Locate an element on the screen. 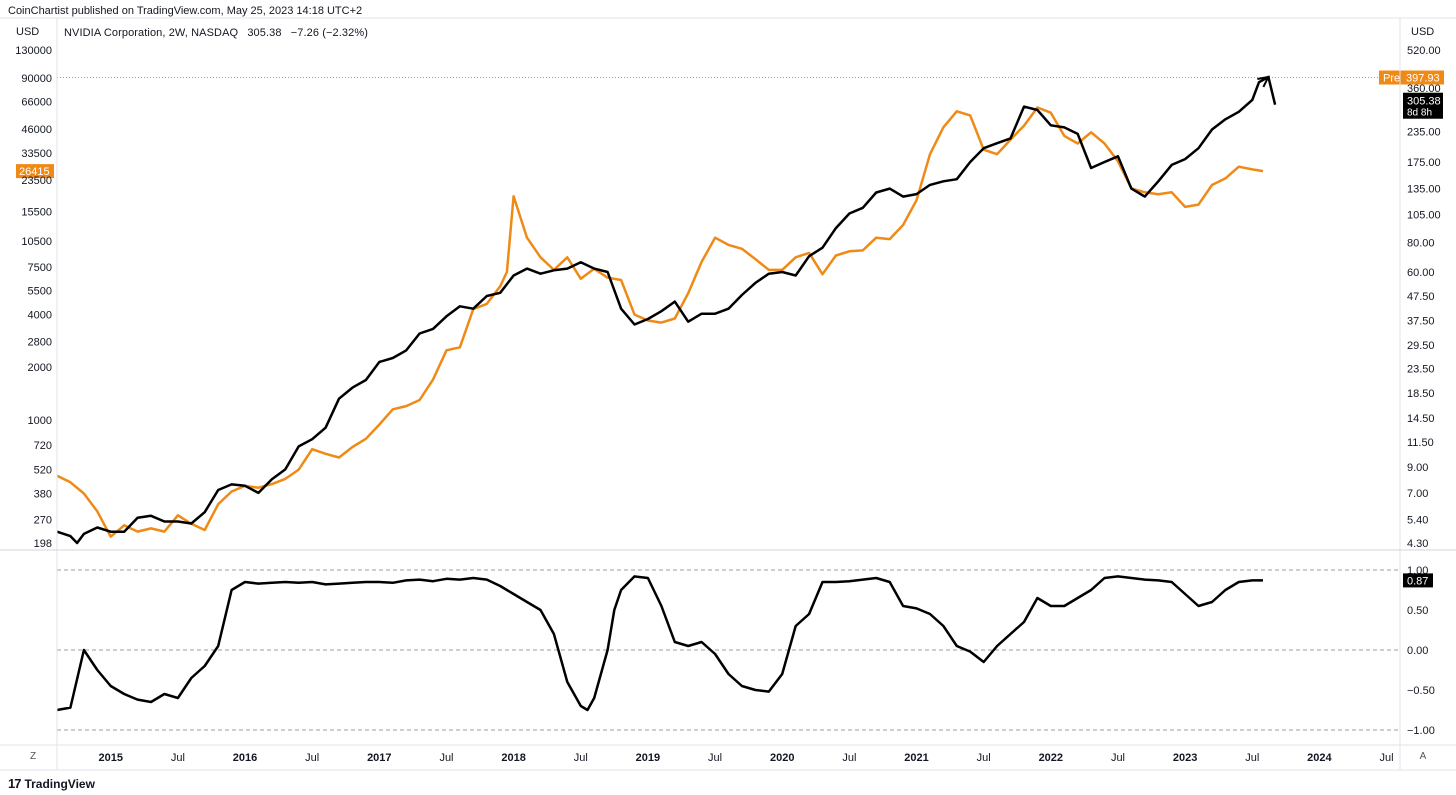 The height and width of the screenshot is (795, 1456). osc-tick-label: −0.50 is located at coordinates (1421, 691).